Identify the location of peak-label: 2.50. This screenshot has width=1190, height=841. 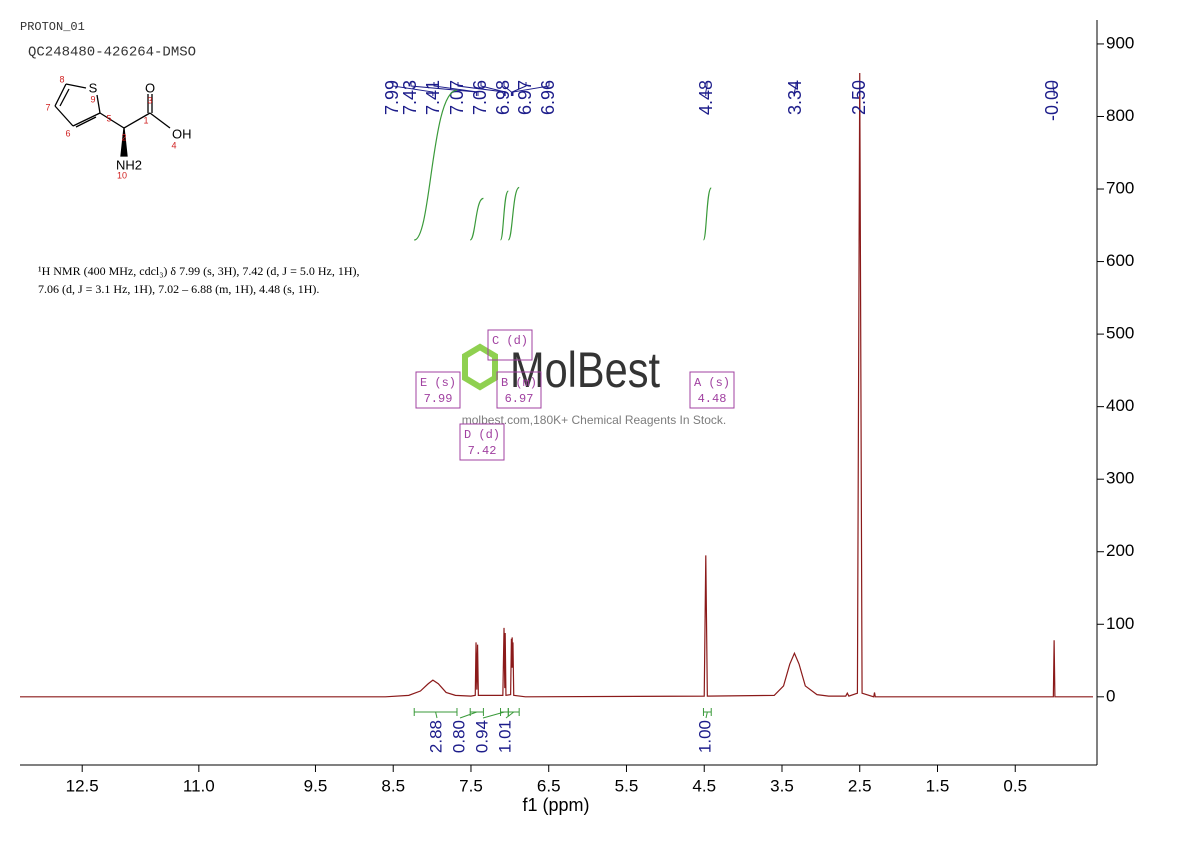
(859, 97).